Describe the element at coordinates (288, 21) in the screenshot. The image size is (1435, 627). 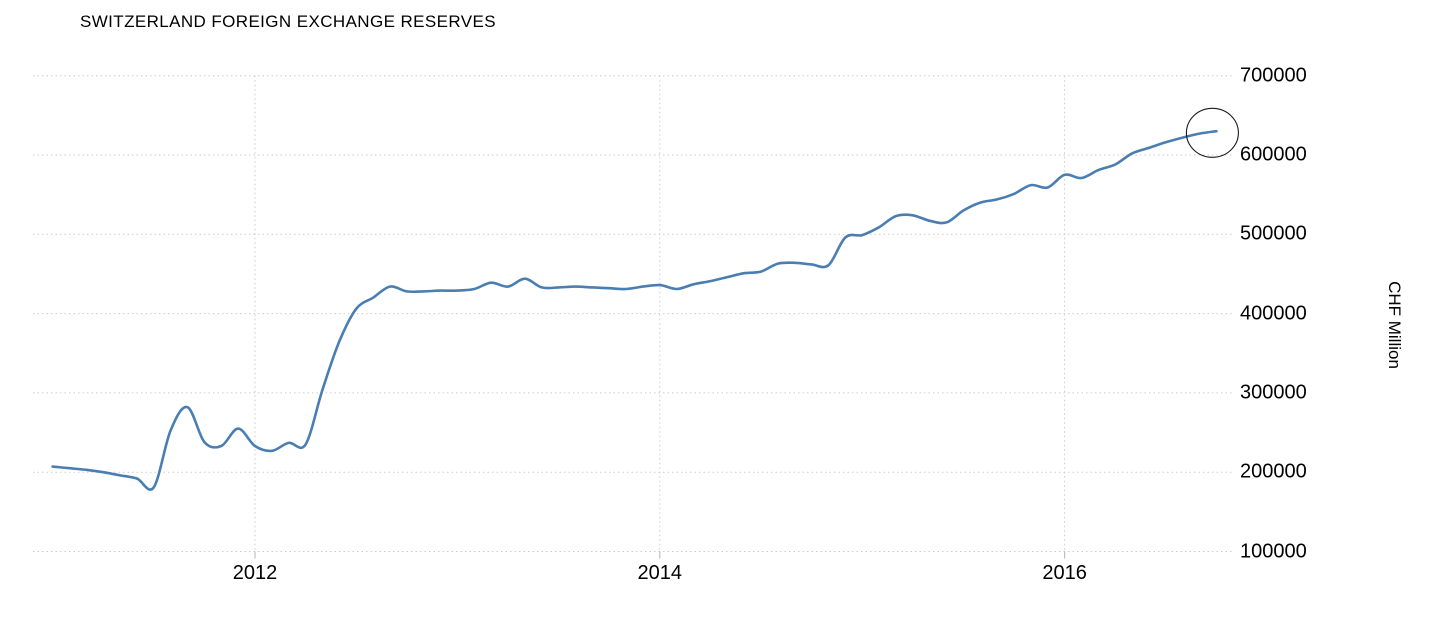
I see `chart-title: SWITZERLAND FOREIGN EXCHANGE RESERVES` at that location.